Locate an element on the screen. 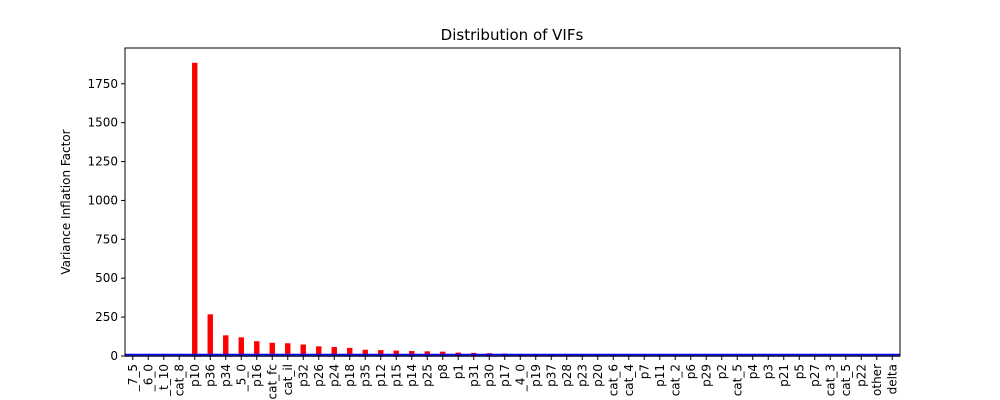 This screenshot has width=1000, height=400. bar-p24 is located at coordinates (334, 351).